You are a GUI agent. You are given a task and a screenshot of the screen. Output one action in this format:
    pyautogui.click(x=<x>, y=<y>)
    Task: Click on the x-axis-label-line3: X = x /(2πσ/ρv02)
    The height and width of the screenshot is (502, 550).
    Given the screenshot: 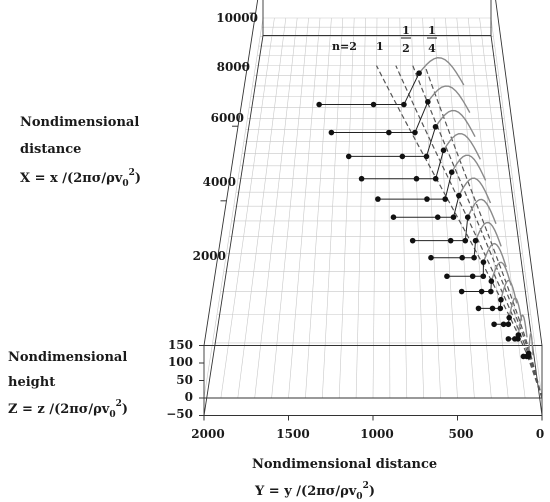 What is the action you would take?
    pyautogui.click(x=80, y=178)
    